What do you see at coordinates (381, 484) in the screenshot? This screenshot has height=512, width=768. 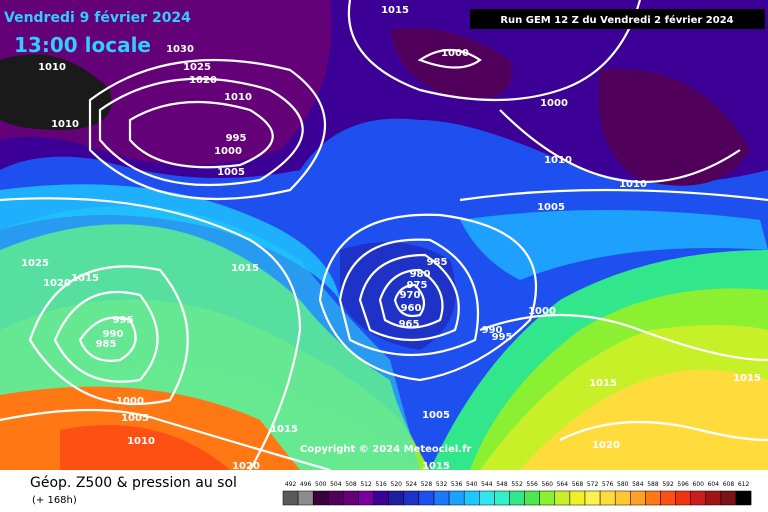 I see `scale-label: 516` at bounding box center [381, 484].